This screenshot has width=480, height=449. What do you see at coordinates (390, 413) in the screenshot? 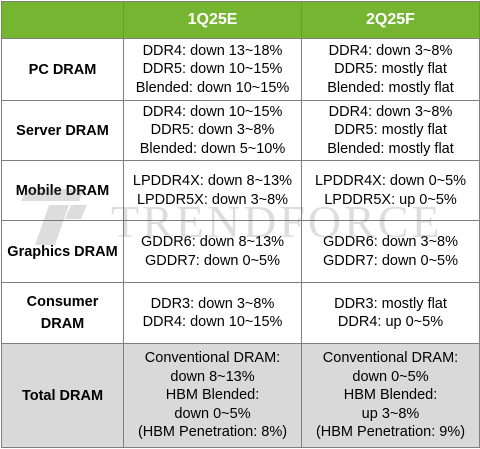
I see `cell-line: up 3~8%` at bounding box center [390, 413].